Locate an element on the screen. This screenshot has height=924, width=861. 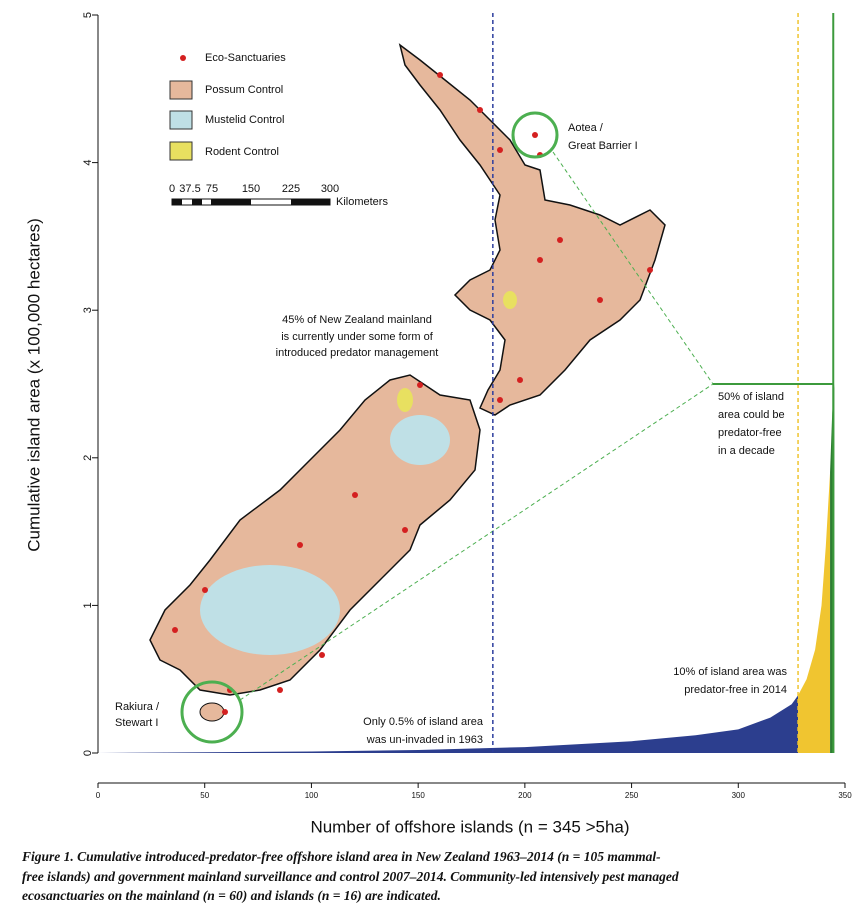
map-note: 45% of New Zealand mainland is located at coordinates (357, 320).